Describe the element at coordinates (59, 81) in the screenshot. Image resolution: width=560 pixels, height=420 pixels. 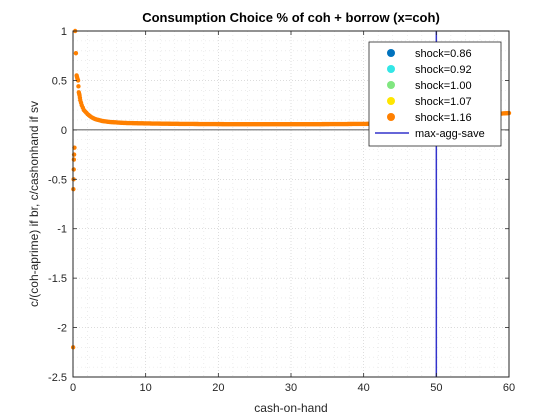
I see `y-tick-label: 0.5` at that location.